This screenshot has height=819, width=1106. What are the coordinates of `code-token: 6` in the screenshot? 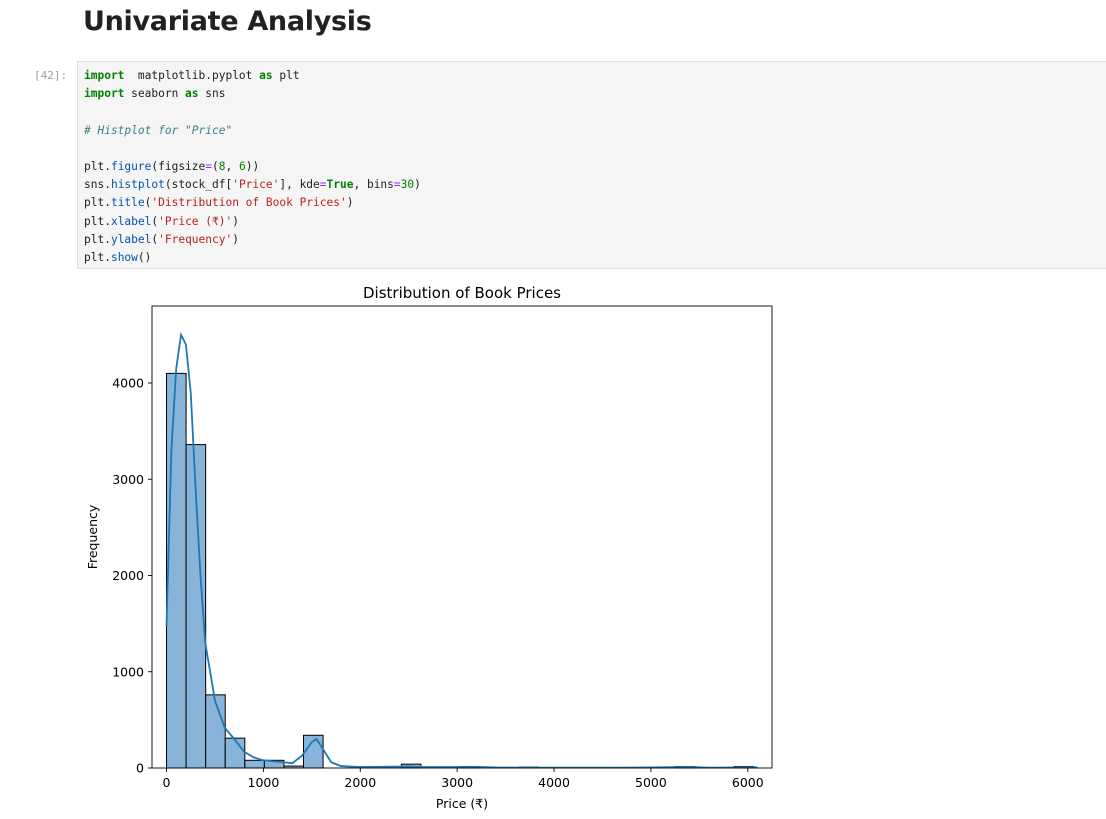 It's located at (242, 166).